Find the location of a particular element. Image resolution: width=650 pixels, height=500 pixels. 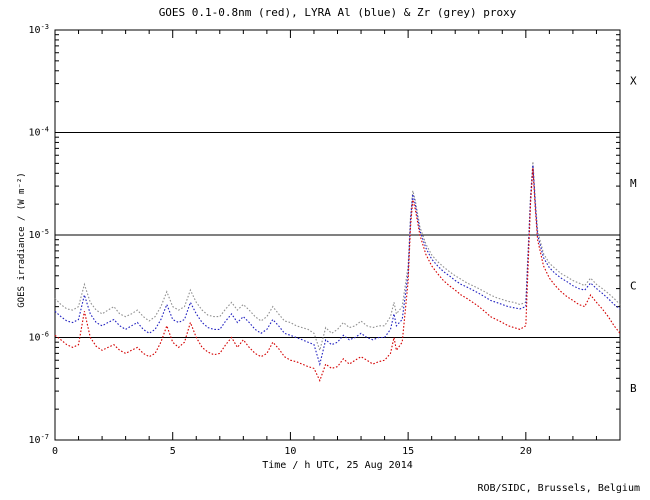

x-tick-label: 10 is located at coordinates (290, 451).